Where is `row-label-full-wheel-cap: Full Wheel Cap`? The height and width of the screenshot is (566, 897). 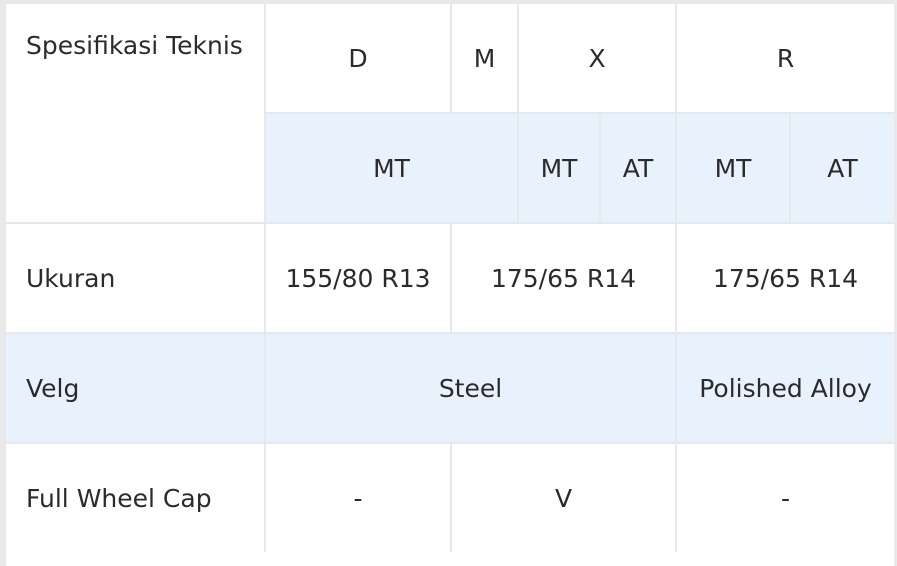
row-label-full-wheel-cap: Full Wheel Cap is located at coordinates (136, 497).